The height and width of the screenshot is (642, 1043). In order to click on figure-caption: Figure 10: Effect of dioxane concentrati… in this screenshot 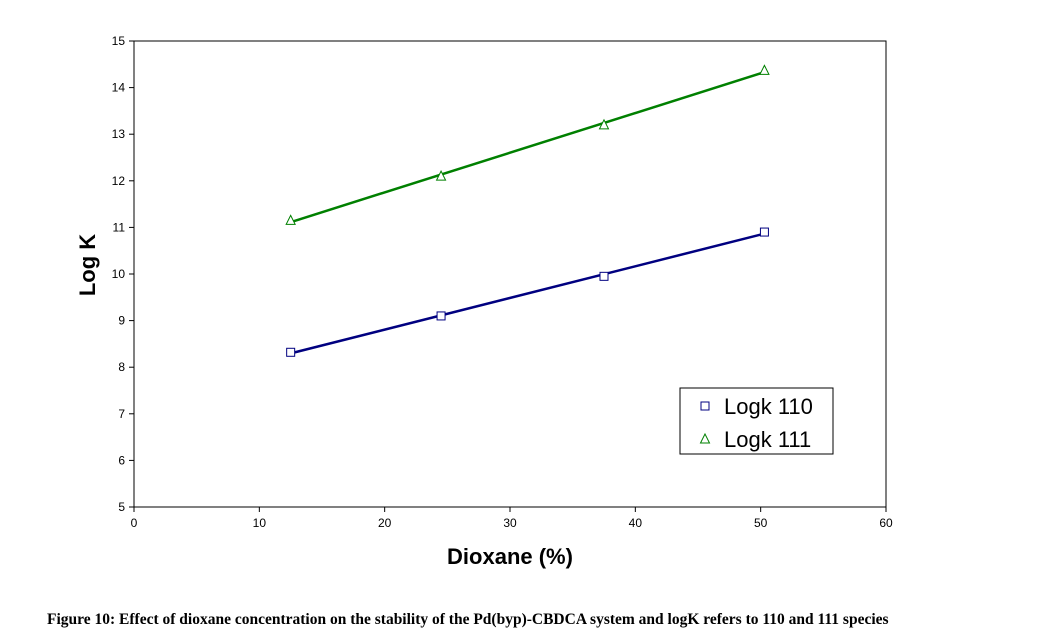, I will do `click(468, 619)`.